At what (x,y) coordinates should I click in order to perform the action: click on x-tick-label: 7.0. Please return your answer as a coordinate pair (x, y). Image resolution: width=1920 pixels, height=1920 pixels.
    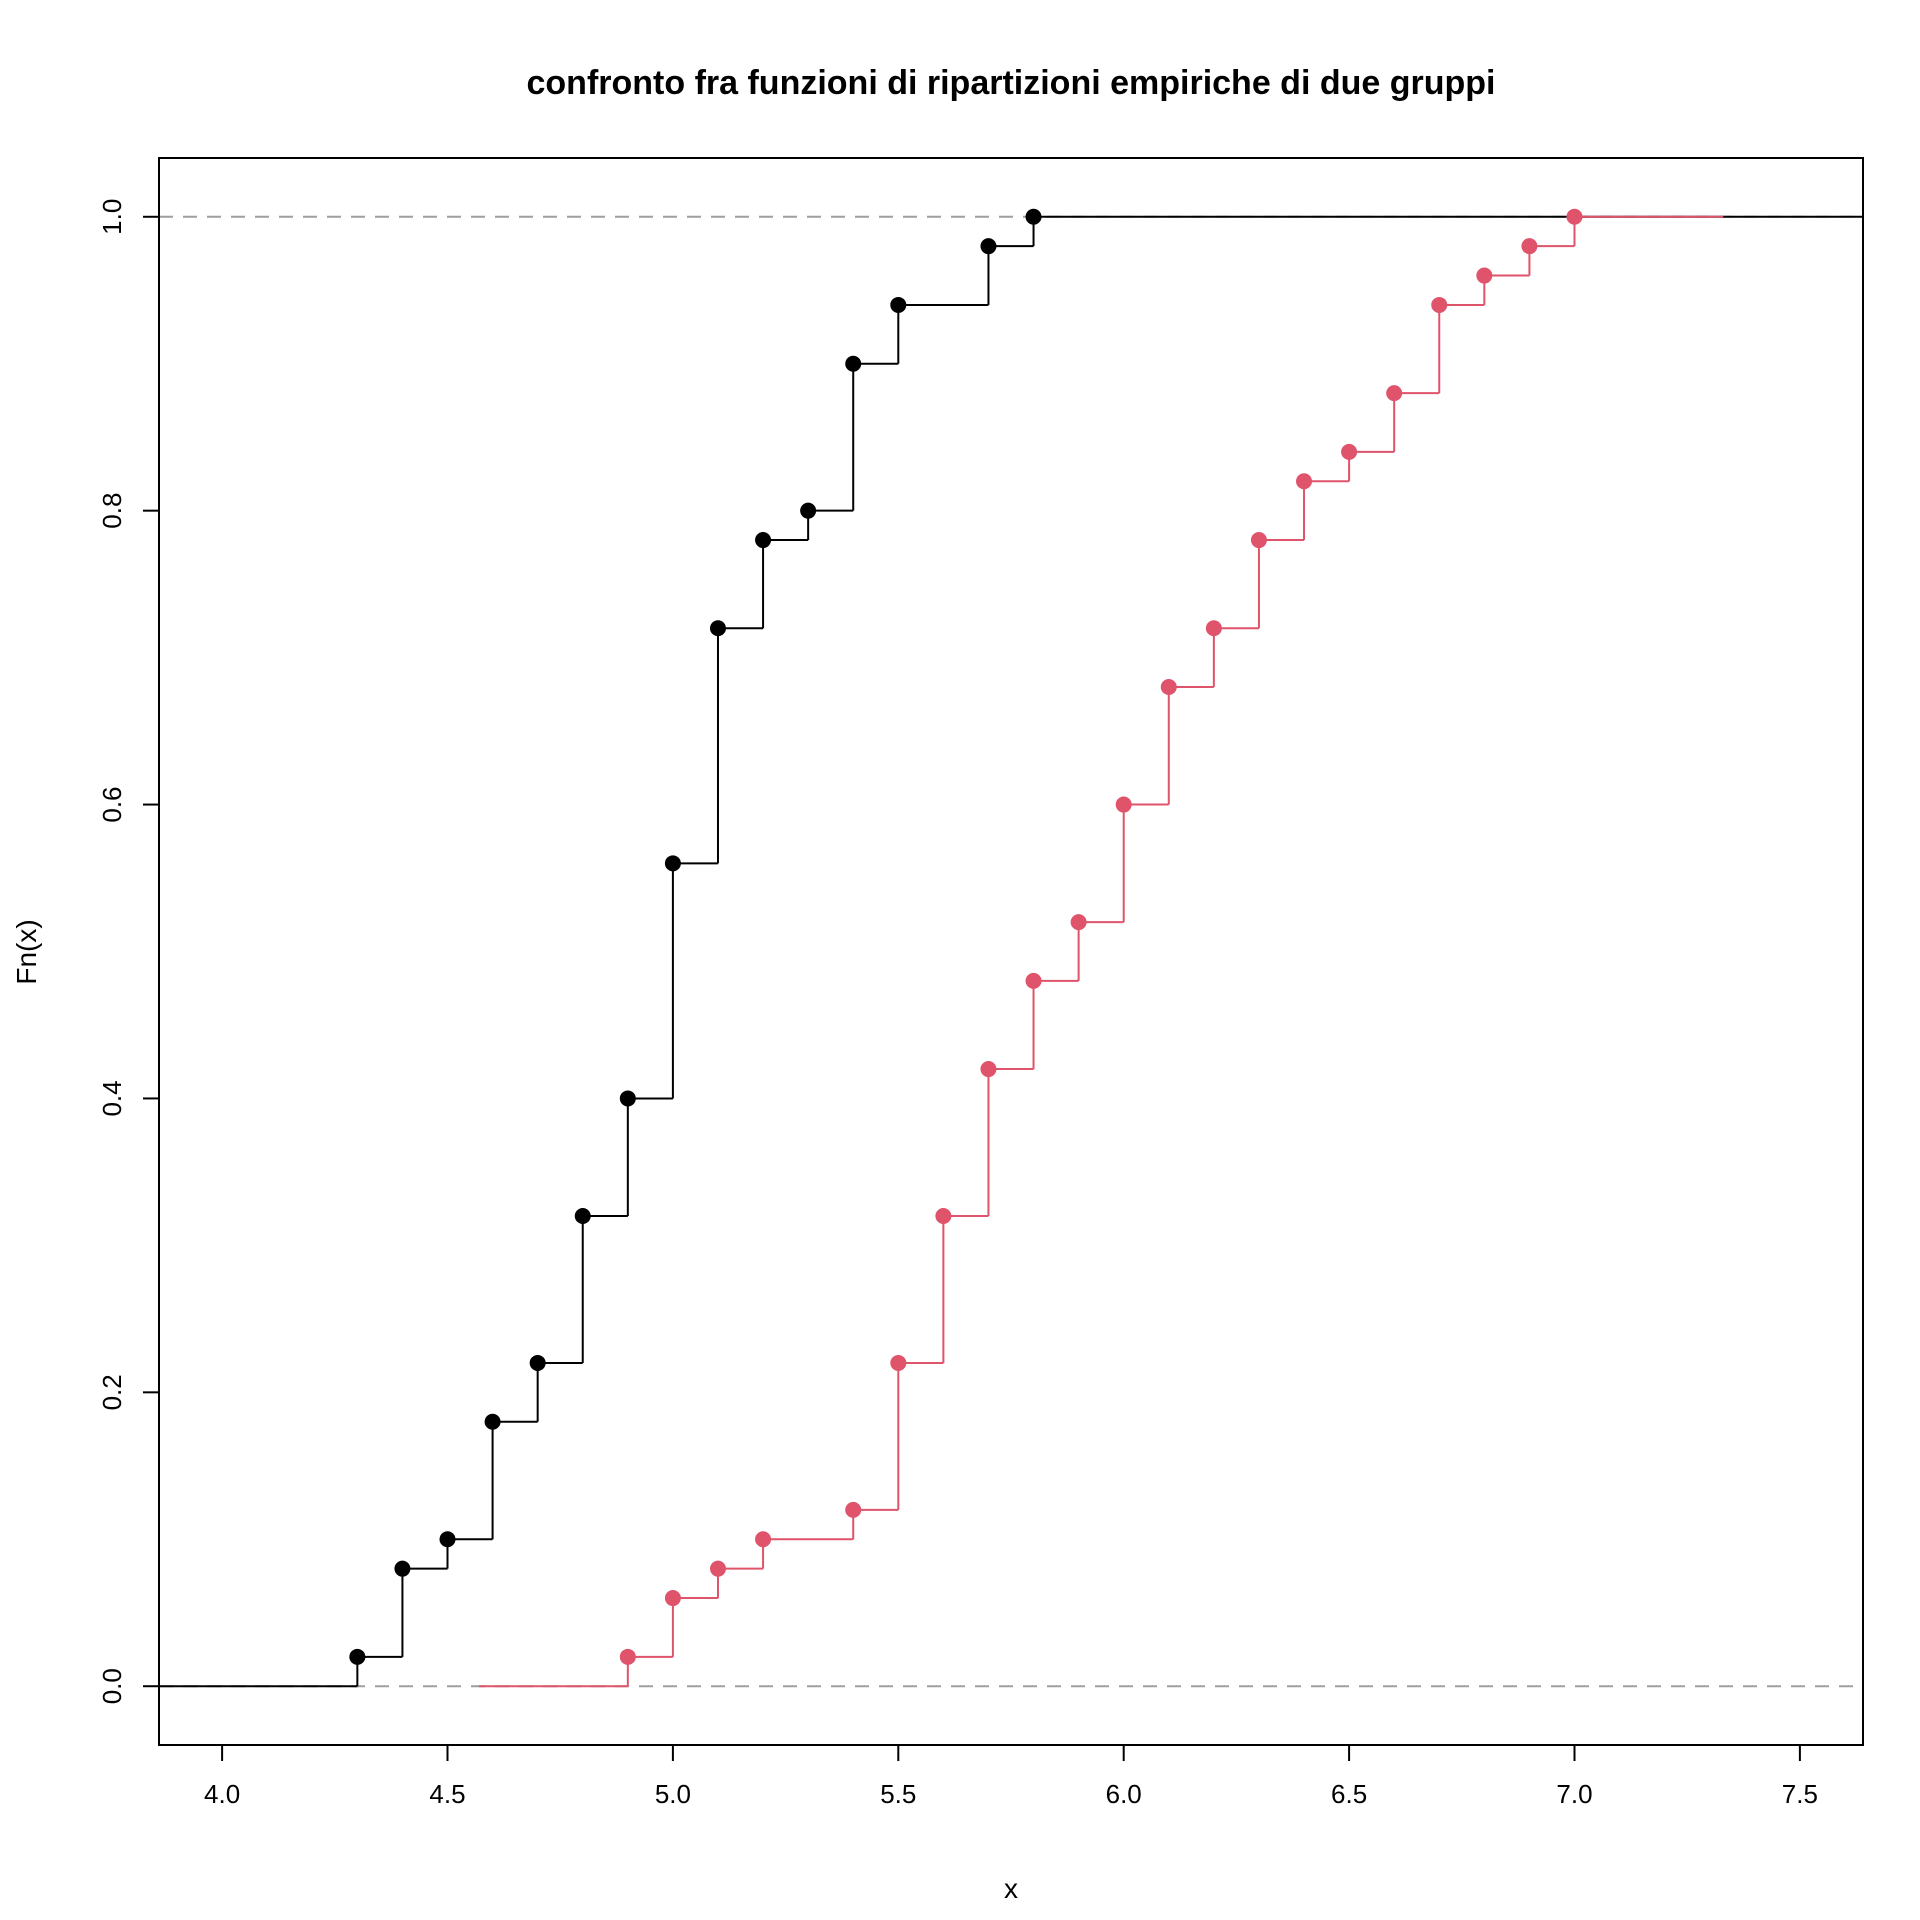
    Looking at the image, I should click on (1574, 1794).